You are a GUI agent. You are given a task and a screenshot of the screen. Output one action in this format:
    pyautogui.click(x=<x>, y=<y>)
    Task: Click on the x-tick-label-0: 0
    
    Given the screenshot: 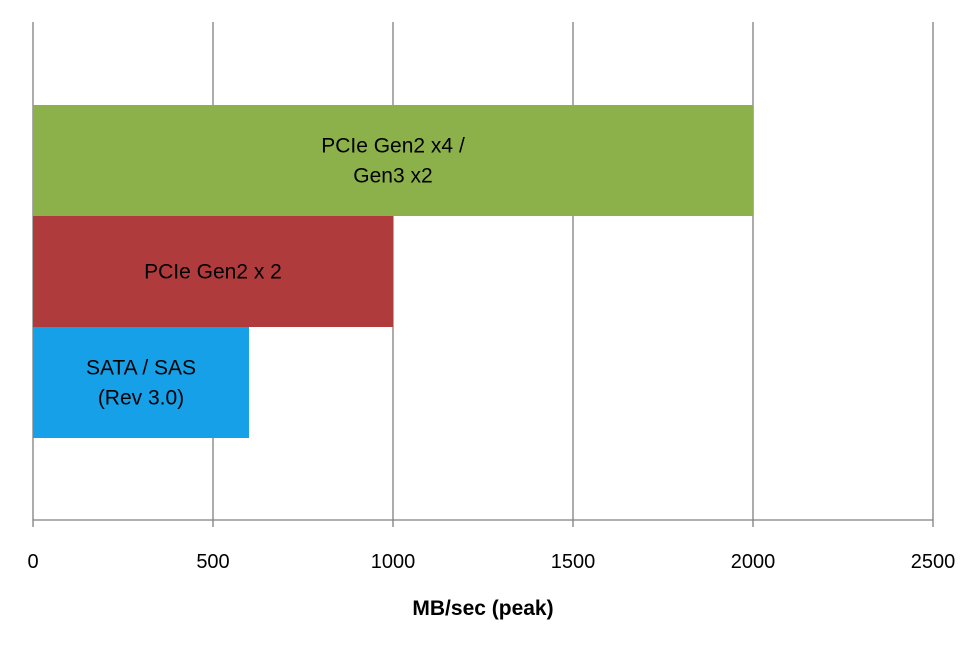 What is the action you would take?
    pyautogui.click(x=32, y=562)
    